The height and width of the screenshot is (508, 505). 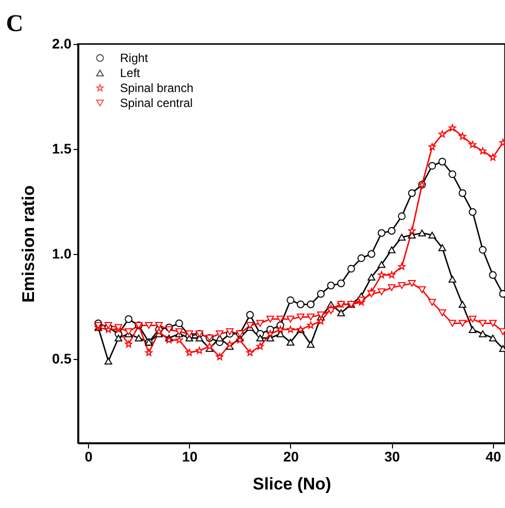 I want to click on x-tick-label: 0, so click(x=88, y=456).